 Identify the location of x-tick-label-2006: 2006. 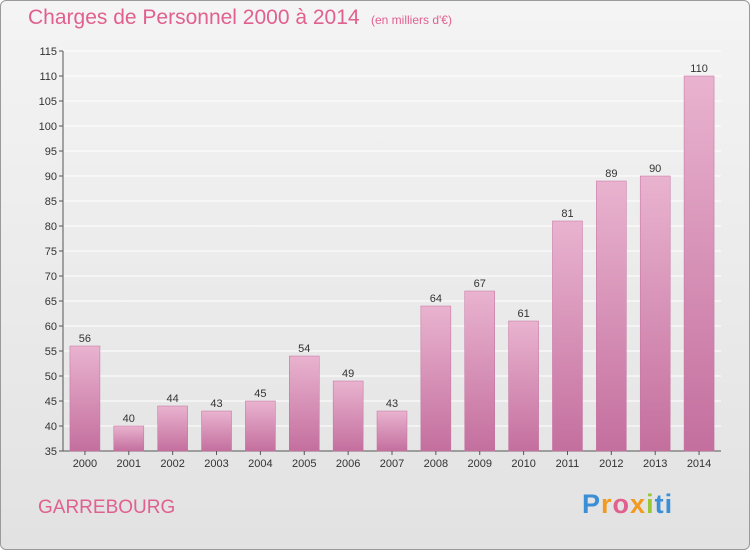
(348, 464).